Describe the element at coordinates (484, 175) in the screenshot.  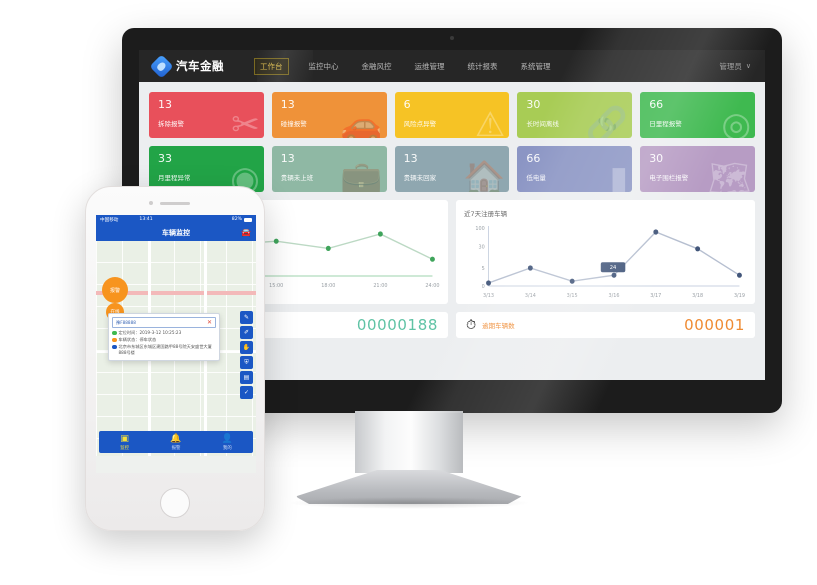
I see `house-icon: 🏠` at that location.